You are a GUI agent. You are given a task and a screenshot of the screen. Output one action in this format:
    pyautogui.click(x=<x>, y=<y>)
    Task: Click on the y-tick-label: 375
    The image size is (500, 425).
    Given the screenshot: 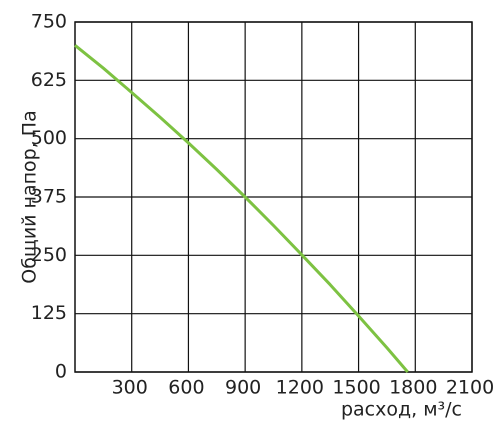 What is the action you would take?
    pyautogui.click(x=49, y=197)
    